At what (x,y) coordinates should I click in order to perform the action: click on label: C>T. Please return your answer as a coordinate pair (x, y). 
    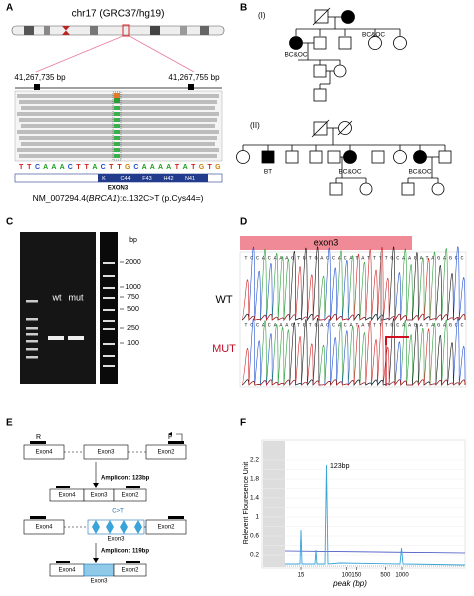
    Looking at the image, I should click on (118, 512).